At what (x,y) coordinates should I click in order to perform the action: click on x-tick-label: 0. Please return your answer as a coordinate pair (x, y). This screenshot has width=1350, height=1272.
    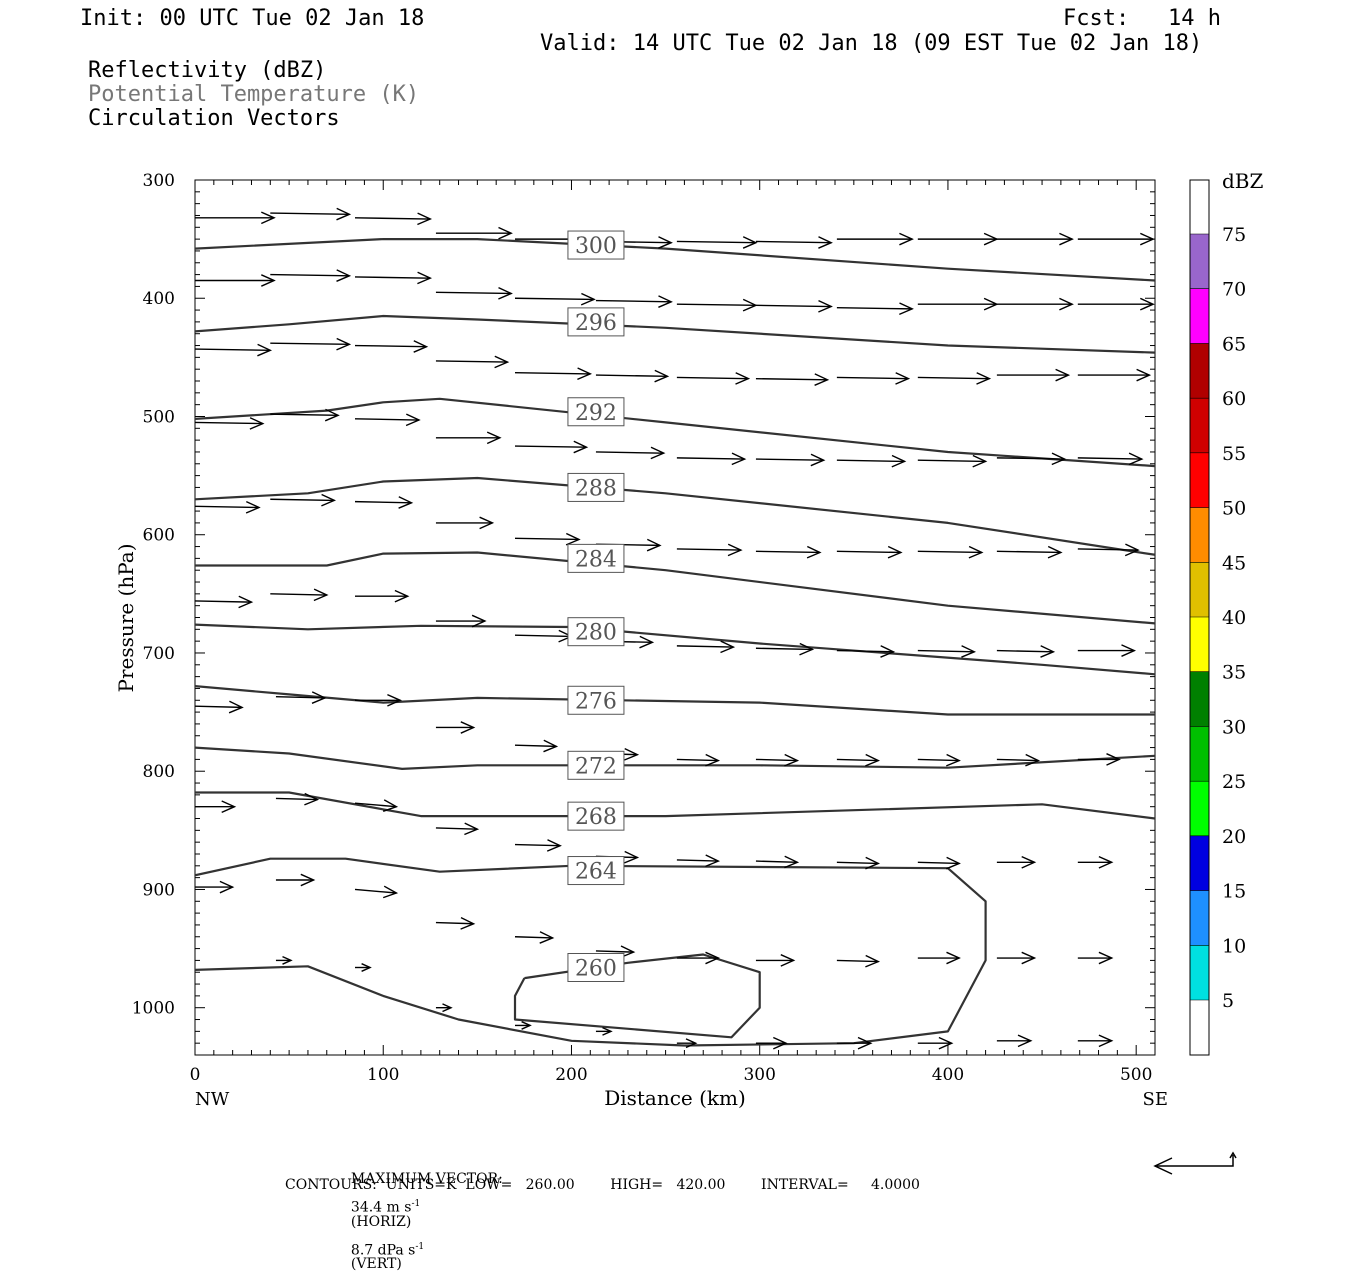
    Looking at the image, I should click on (195, 1075).